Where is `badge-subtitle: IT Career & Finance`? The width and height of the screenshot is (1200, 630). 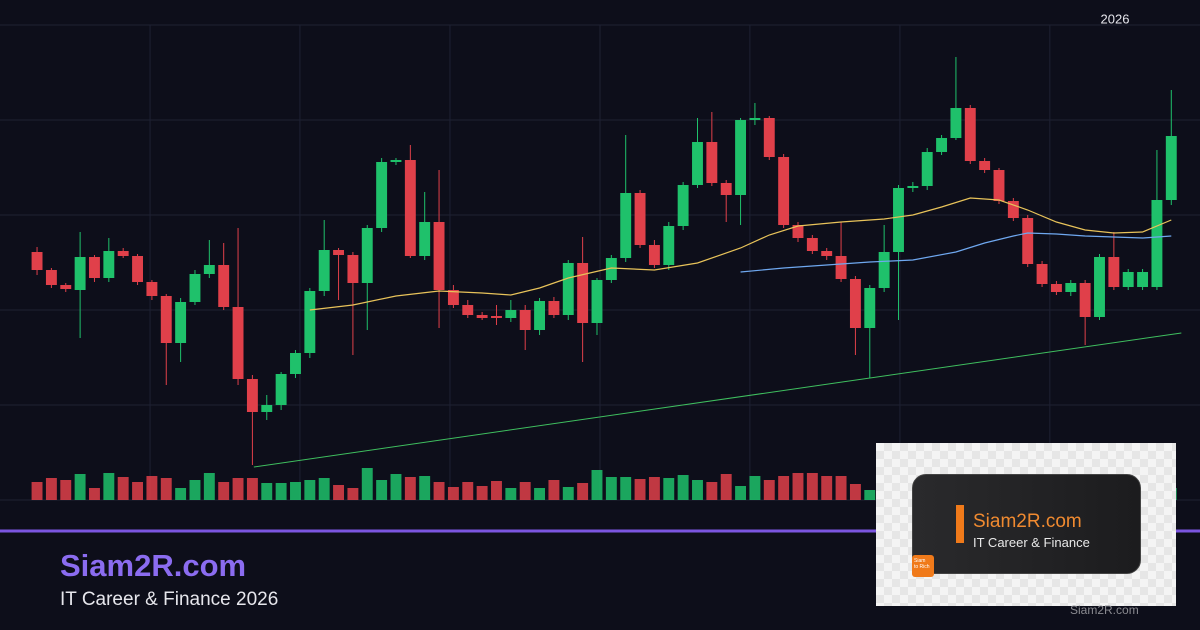 badge-subtitle: IT Career & Finance is located at coordinates (1031, 542).